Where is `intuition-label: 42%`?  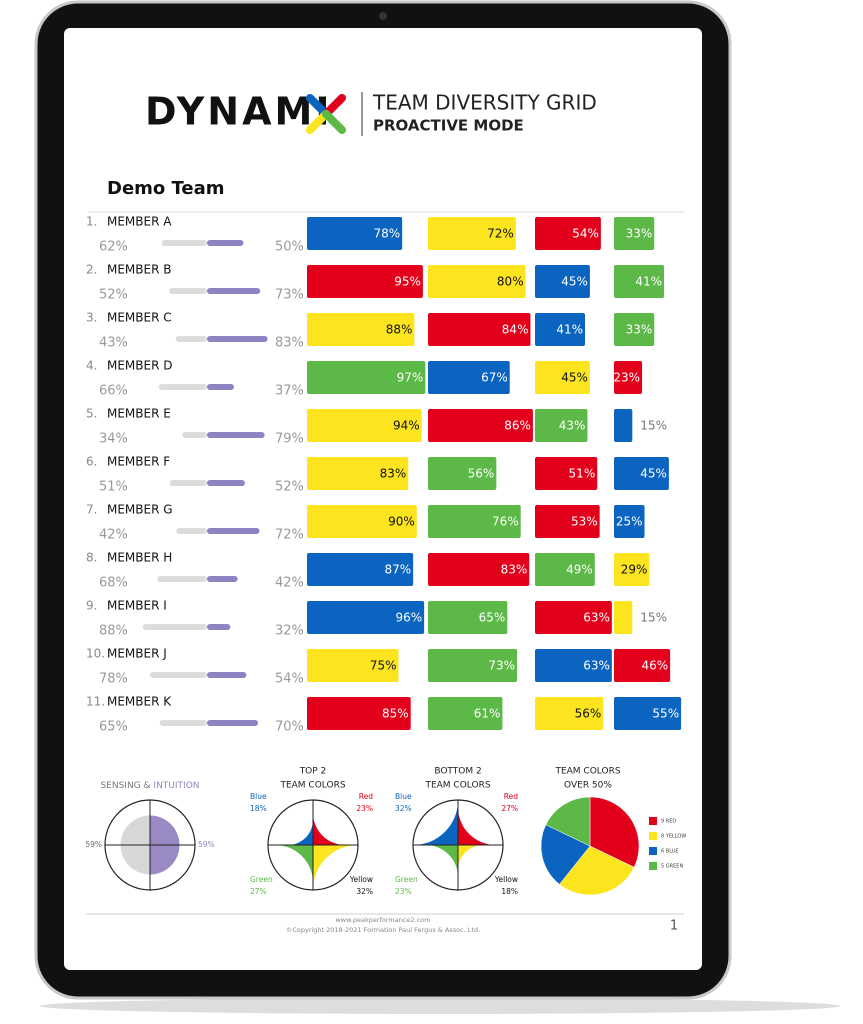 intuition-label: 42% is located at coordinates (289, 583).